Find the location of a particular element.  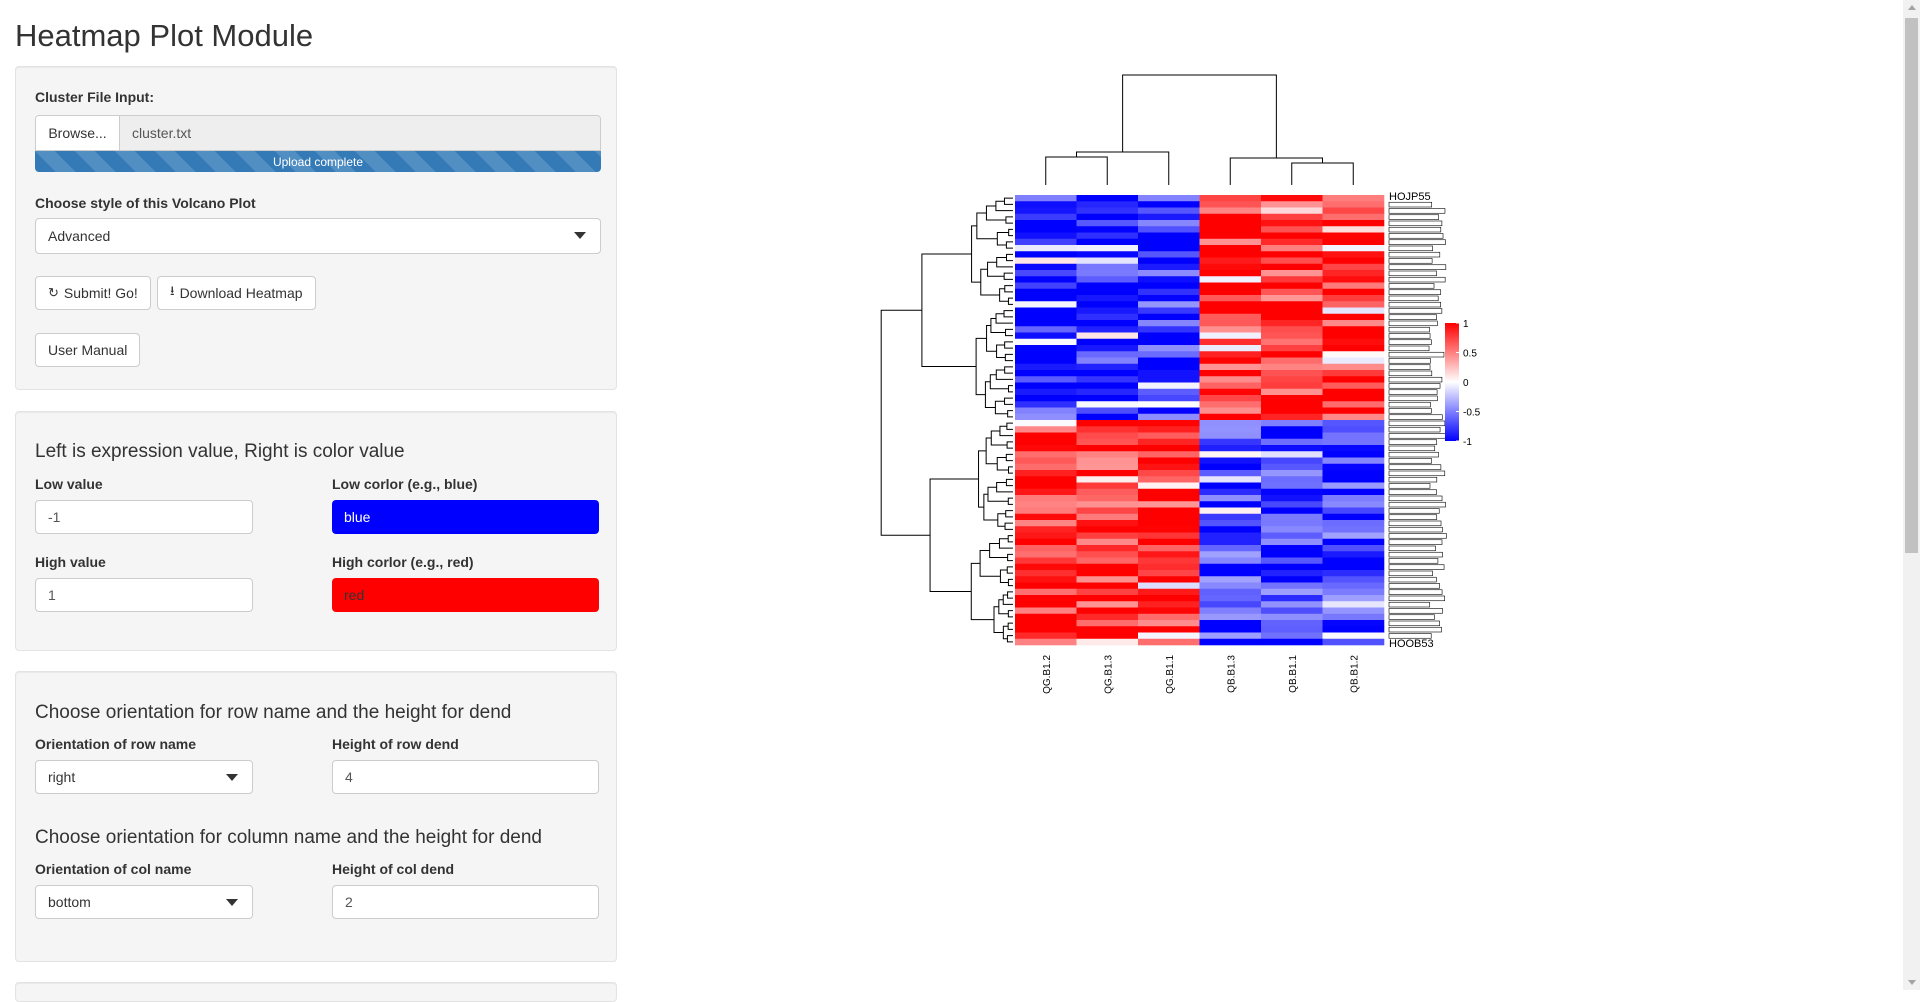

scroll-down-icon is located at coordinates (1912, 982).